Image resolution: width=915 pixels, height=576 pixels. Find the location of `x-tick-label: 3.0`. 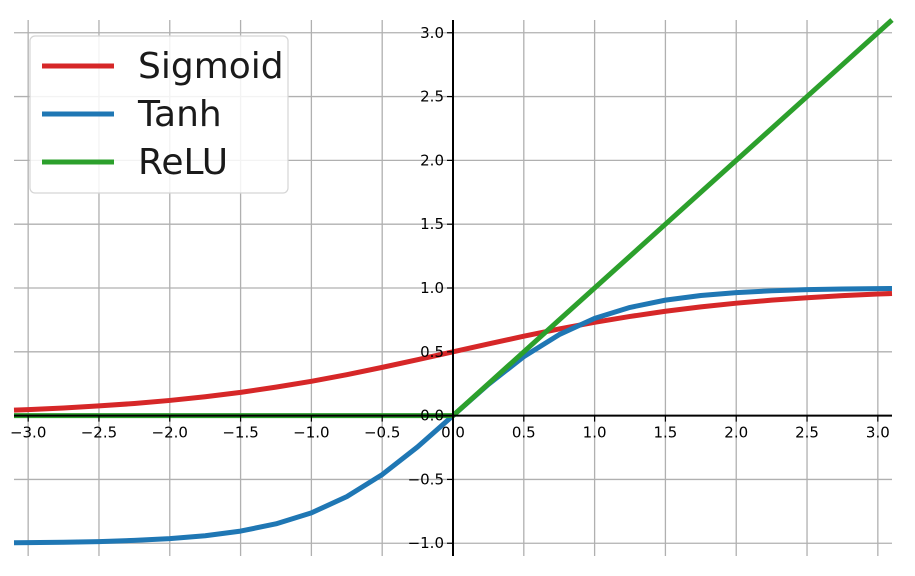

x-tick-label: 3.0 is located at coordinates (878, 433).